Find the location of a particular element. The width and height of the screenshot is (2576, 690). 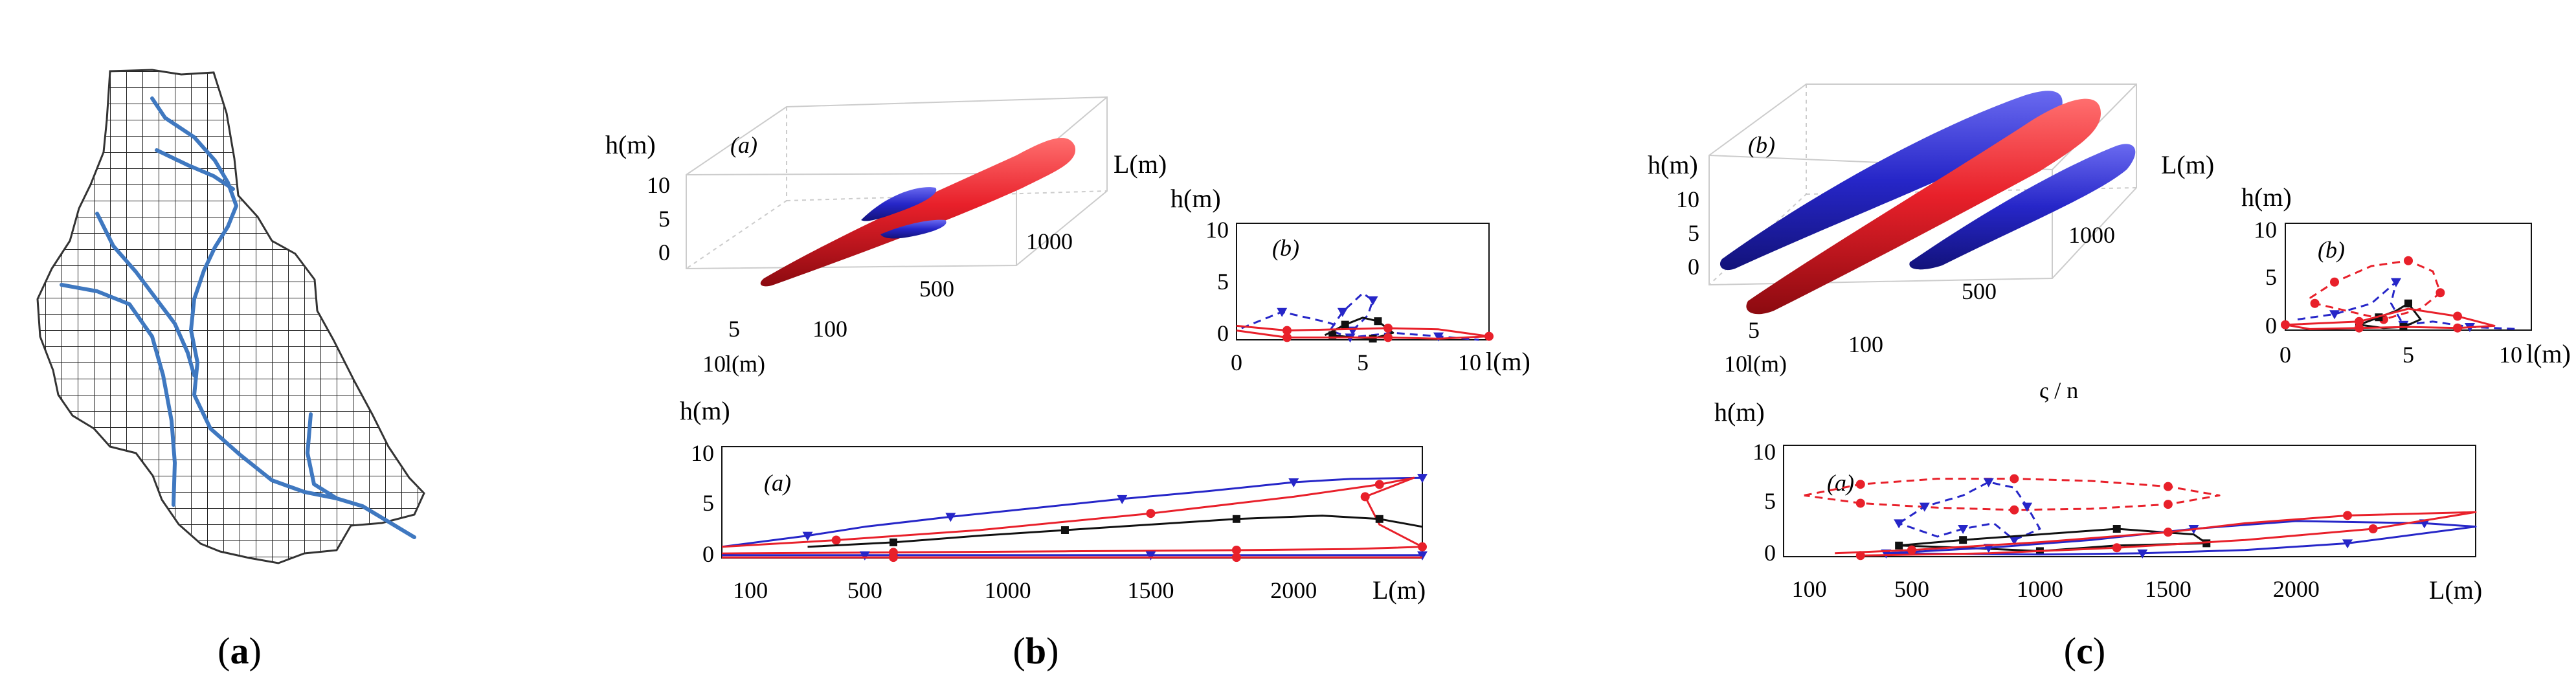

c-long-xtick: 100 is located at coordinates (1809, 589).